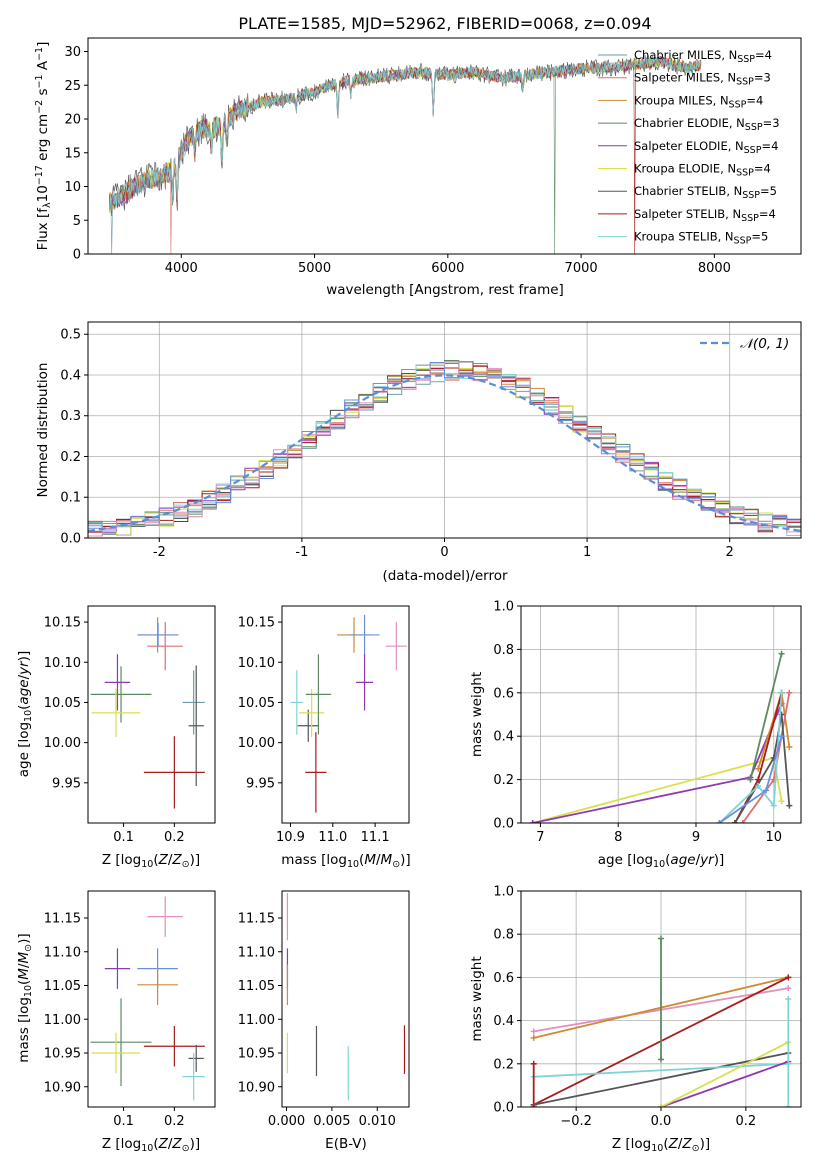  I want to click on mass-ebv-panel-frame, so click(345, 999).